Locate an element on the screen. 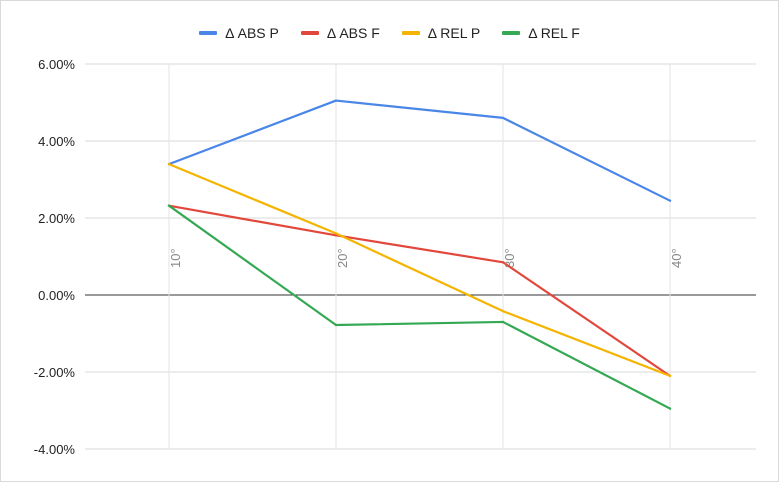  x-tick-label: 30° is located at coordinates (509, 258).